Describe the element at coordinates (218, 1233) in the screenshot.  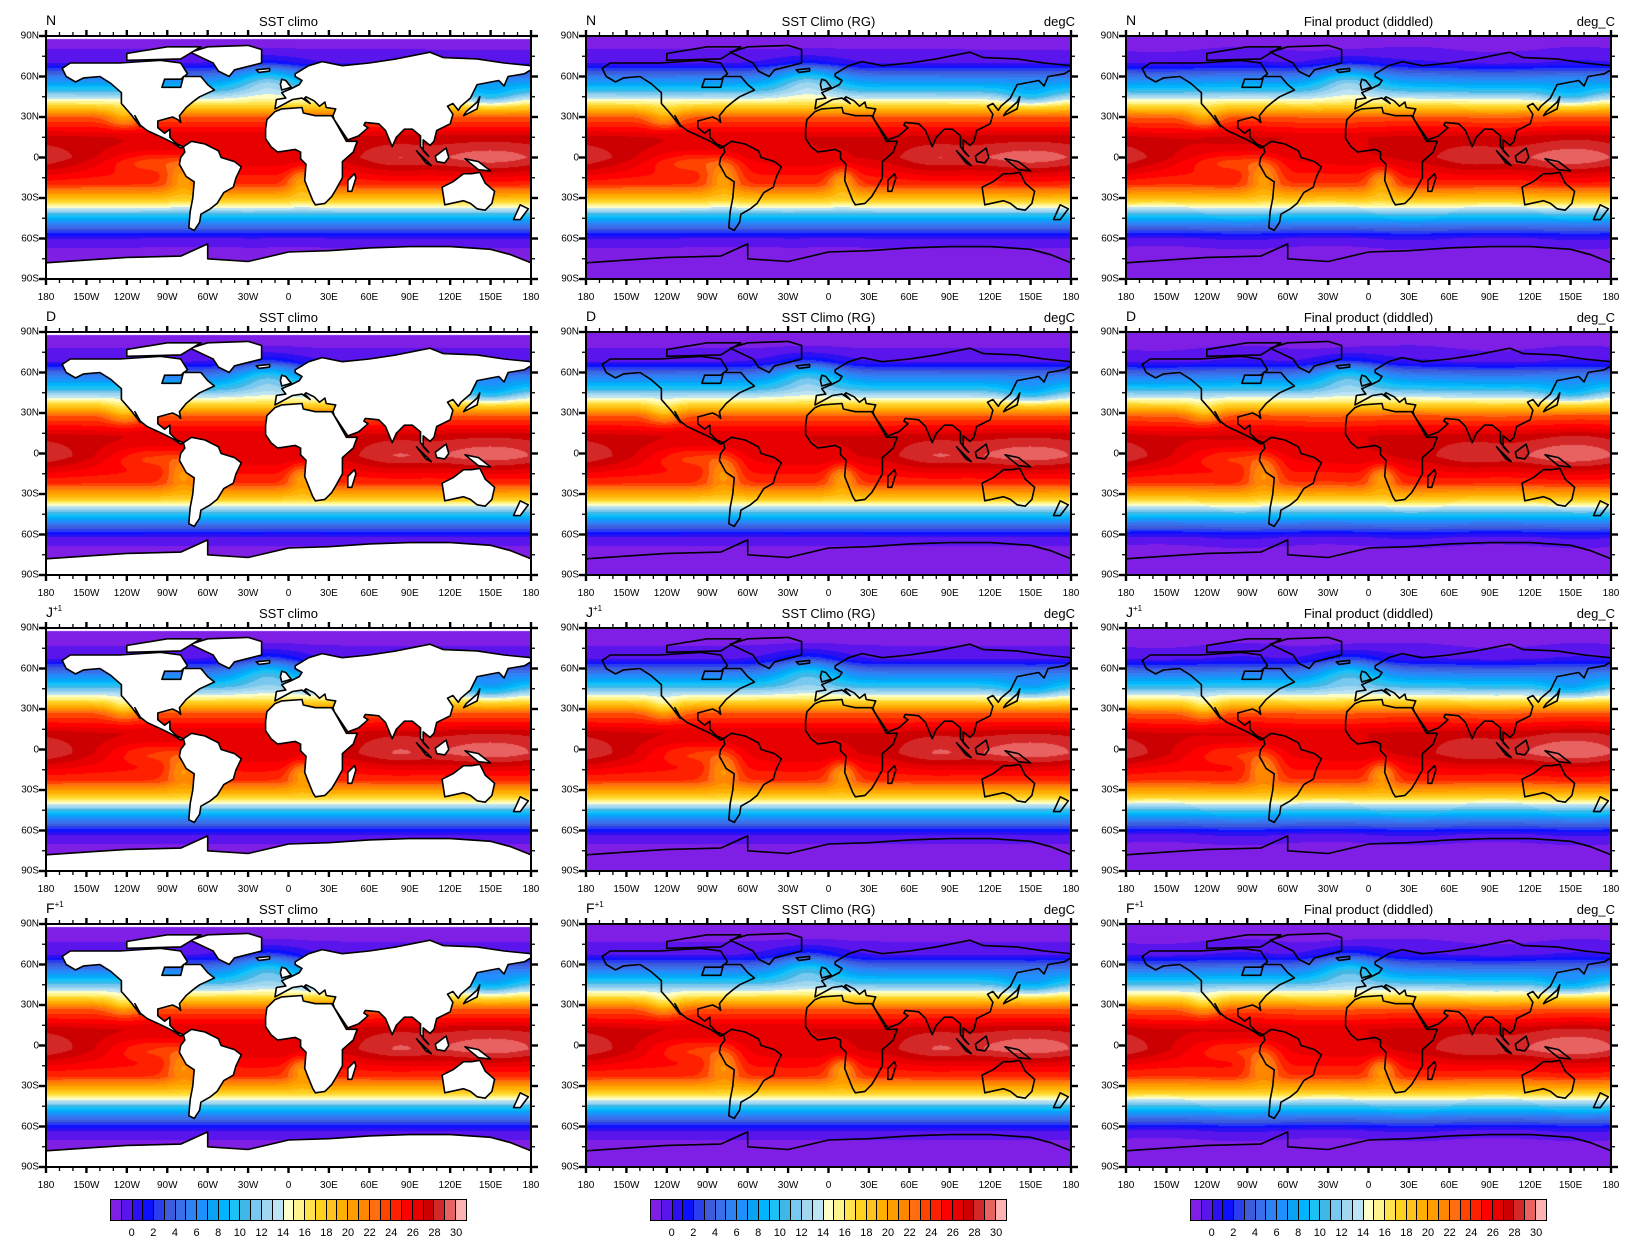
I see `colorbar-label: 8` at that location.